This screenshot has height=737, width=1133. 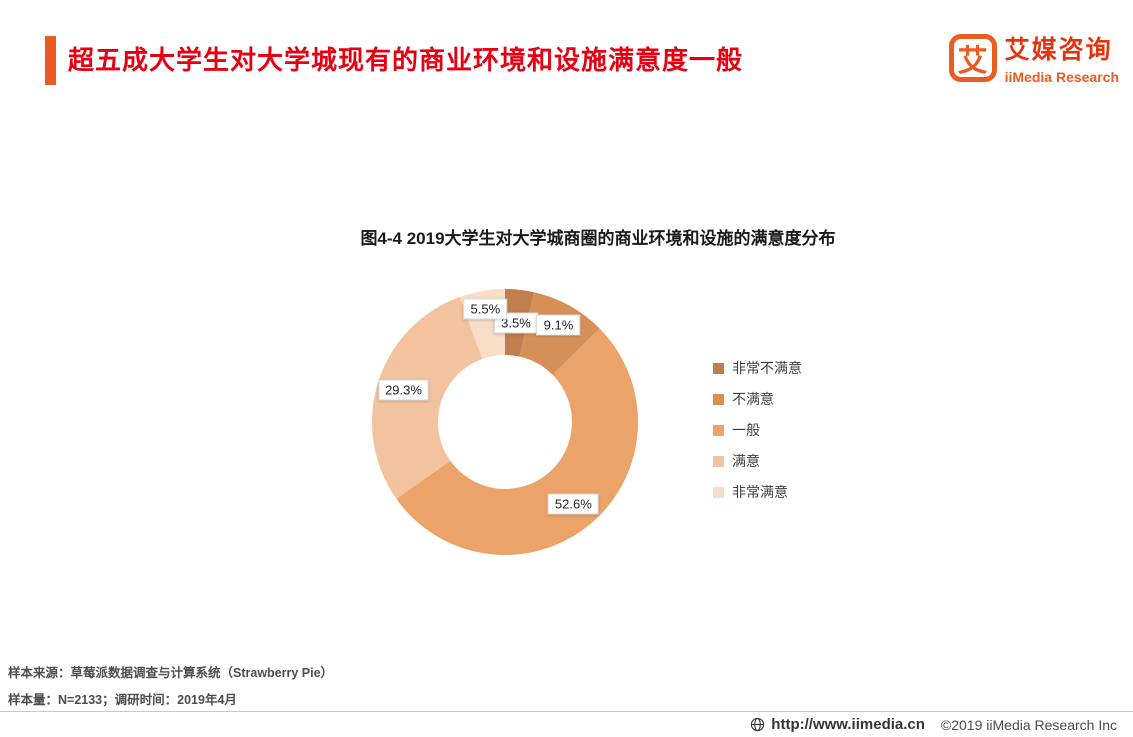 What do you see at coordinates (746, 461) in the screenshot?
I see `legend-label: 满意` at bounding box center [746, 461].